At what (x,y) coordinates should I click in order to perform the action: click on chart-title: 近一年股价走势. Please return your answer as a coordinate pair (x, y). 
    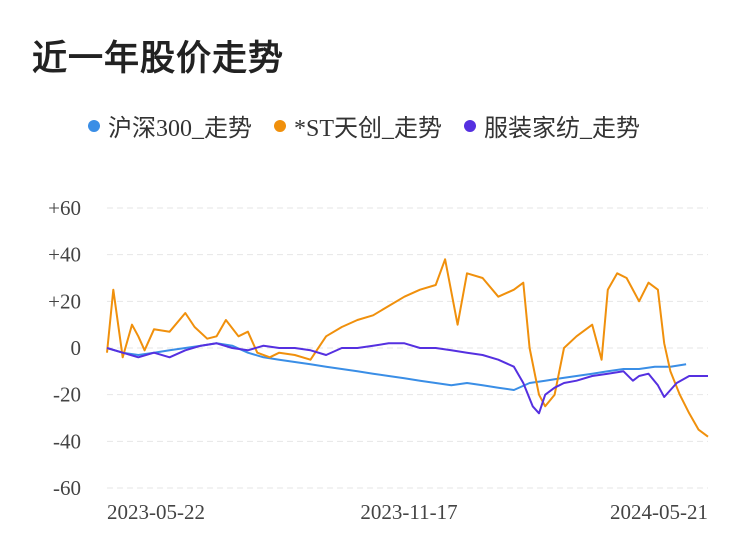
    Looking at the image, I should click on (158, 59).